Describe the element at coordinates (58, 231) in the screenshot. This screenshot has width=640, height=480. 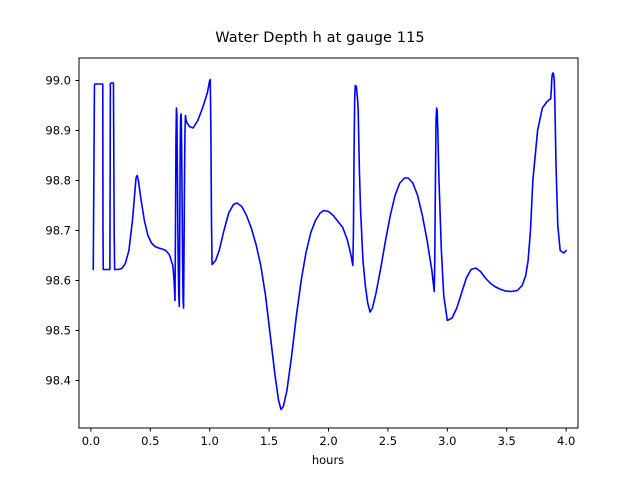
I see `y-tick-label: 98.7` at that location.